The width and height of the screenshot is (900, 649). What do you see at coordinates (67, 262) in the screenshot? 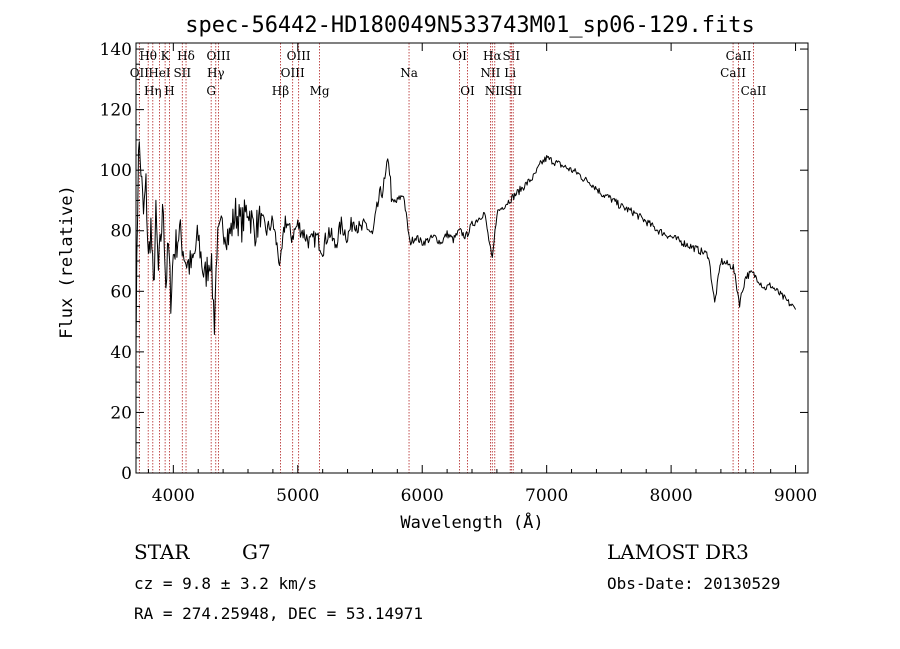
I see `y-axis-label: Flux (relative)` at bounding box center [67, 262].